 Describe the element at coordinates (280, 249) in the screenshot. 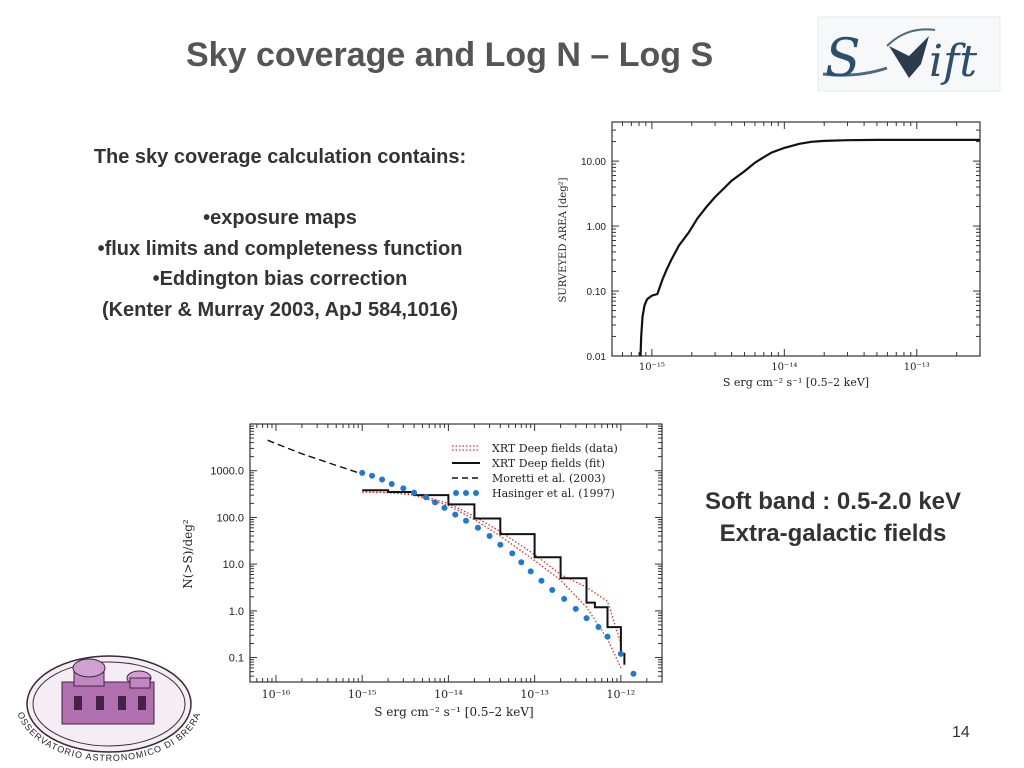

I see `bullet-flux-limits: •flux limits and completeness function` at that location.